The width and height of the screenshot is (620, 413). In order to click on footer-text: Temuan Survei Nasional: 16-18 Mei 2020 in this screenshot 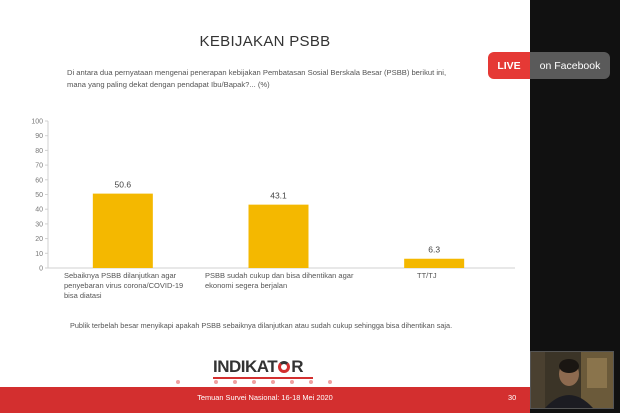, I will do `click(265, 397)`.